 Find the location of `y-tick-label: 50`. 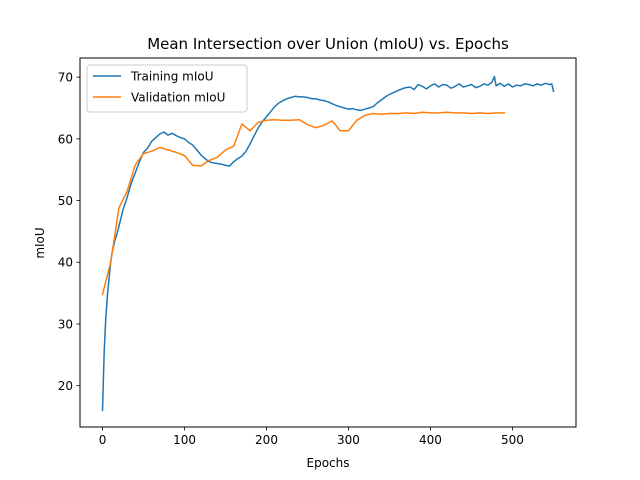

y-tick-label: 50 is located at coordinates (65, 201).